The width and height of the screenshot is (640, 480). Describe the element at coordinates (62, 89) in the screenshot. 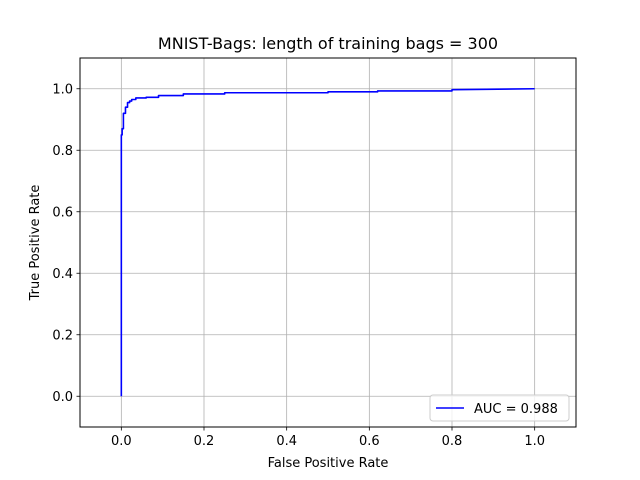

I see `y-tick-label: 1.0` at that location.